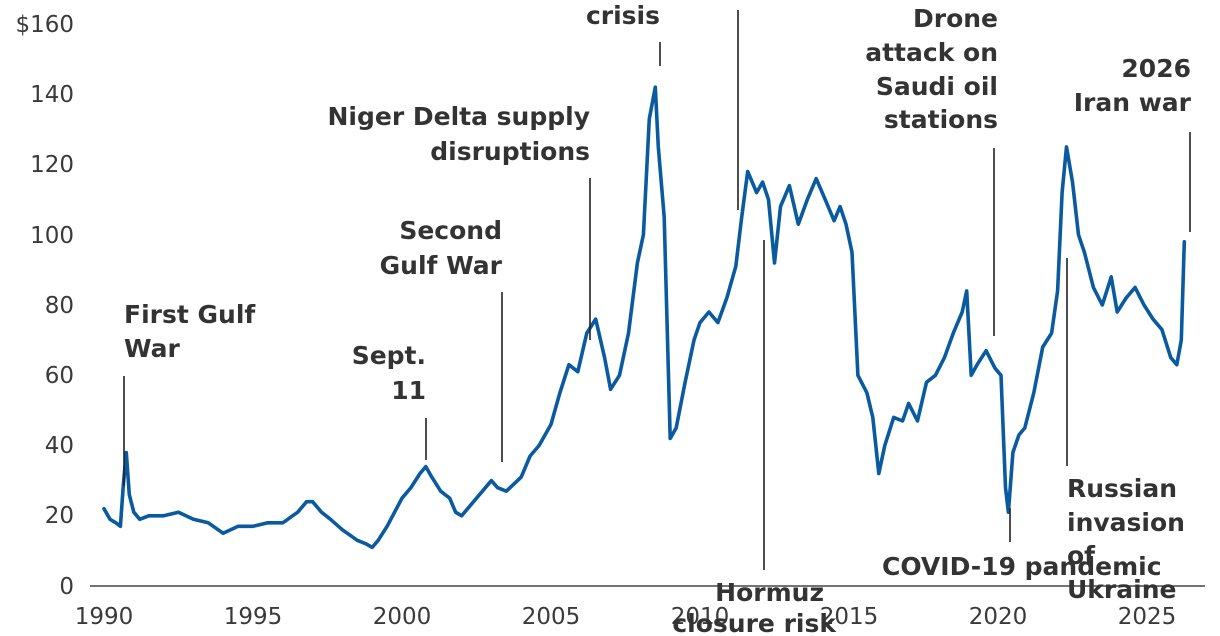 The image size is (1220, 636). What do you see at coordinates (408, 390) in the screenshot?
I see `annotation-label: 11` at bounding box center [408, 390].